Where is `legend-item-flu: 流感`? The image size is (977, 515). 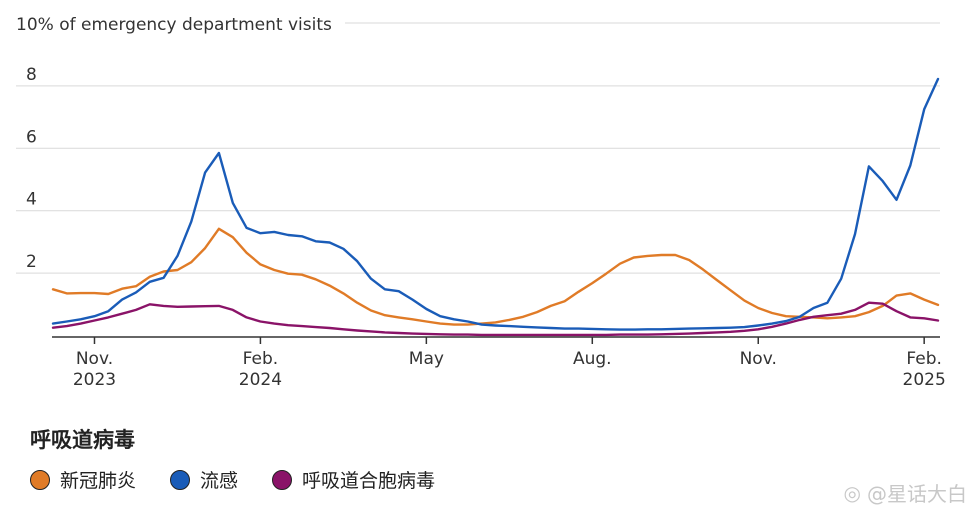
legend-item-flu: 流感 is located at coordinates (204, 479).